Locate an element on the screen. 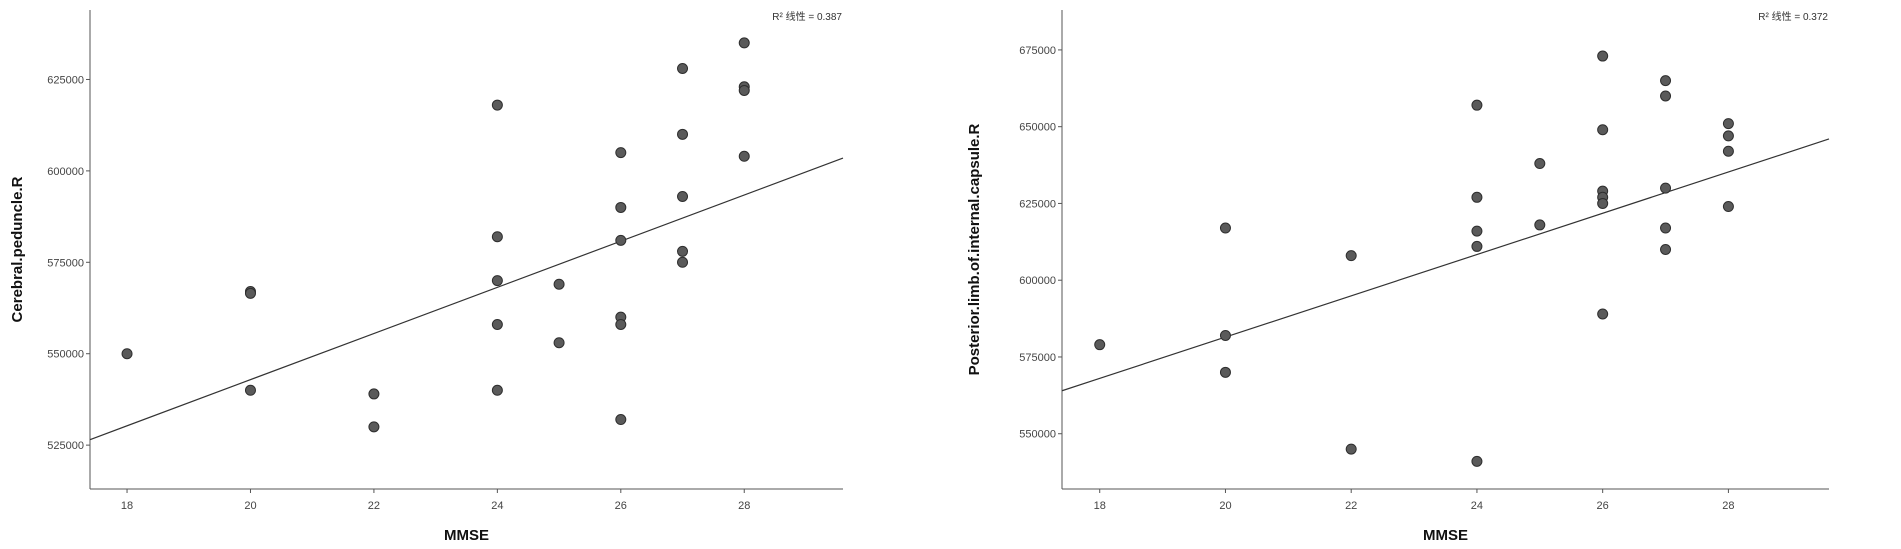 The height and width of the screenshot is (549, 1901). y-axis-label: Cerebral.peduncle.R is located at coordinates (17, 249).